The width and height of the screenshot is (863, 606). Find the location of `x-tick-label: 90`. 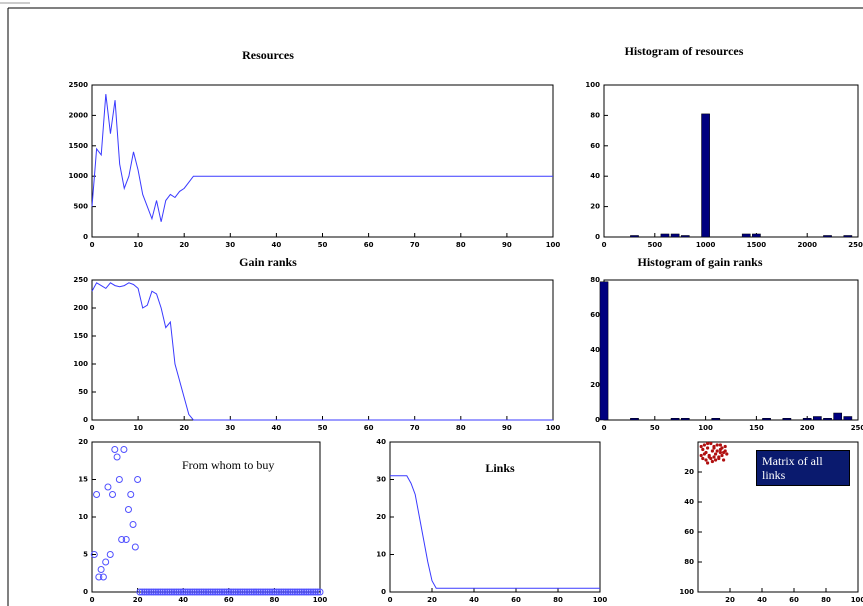

x-tick-label: 90 is located at coordinates (507, 428).